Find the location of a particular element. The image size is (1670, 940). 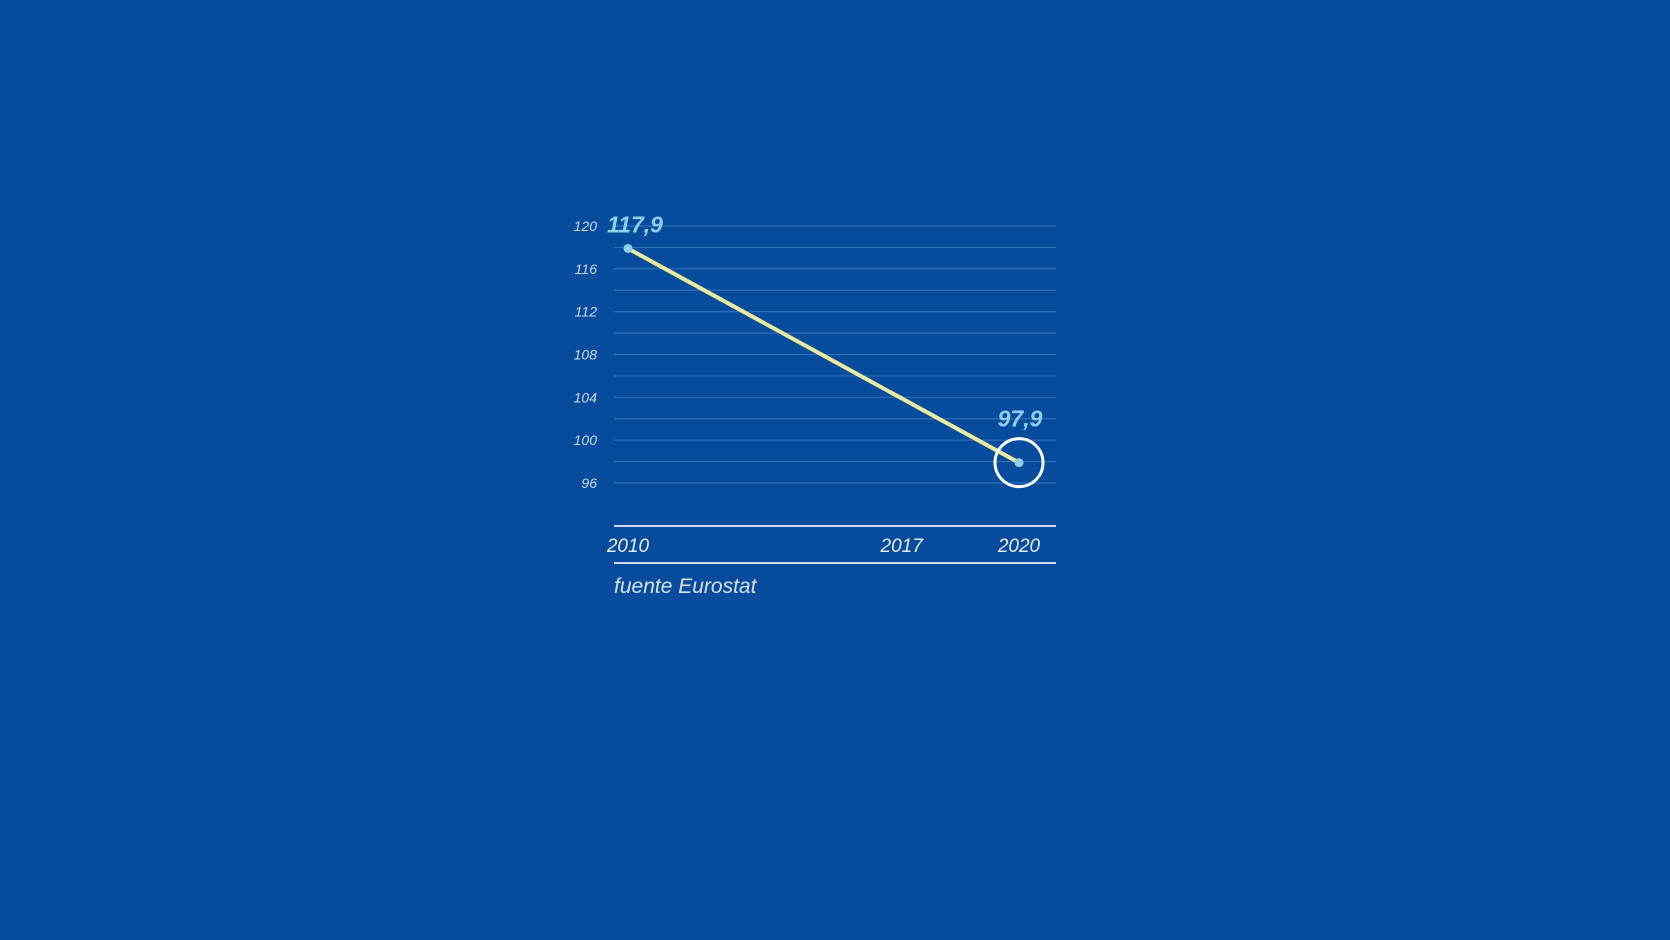

series-layer is located at coordinates (834, 366).